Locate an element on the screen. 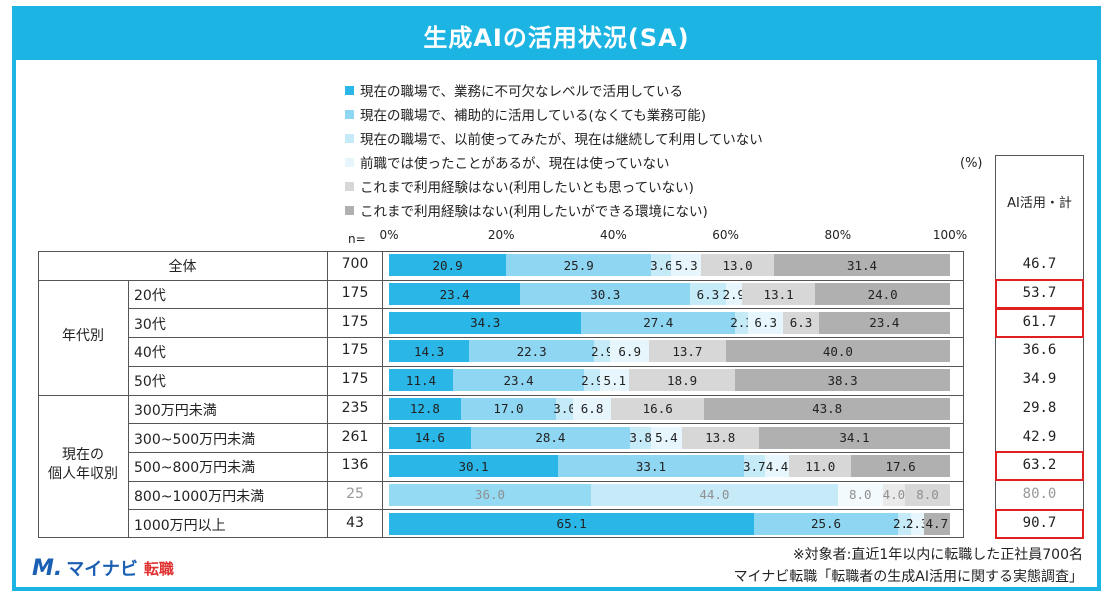  bar-segment: 25.9 is located at coordinates (579, 265).